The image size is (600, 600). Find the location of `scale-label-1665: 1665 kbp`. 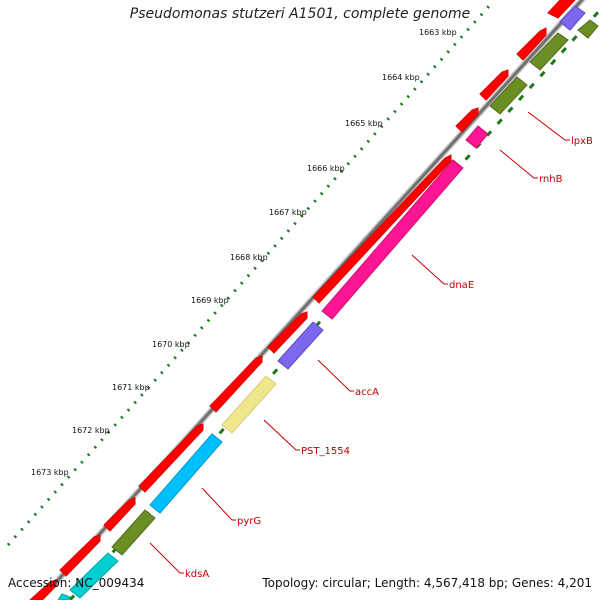

scale-label-1665: 1665 kbp is located at coordinates (364, 123).